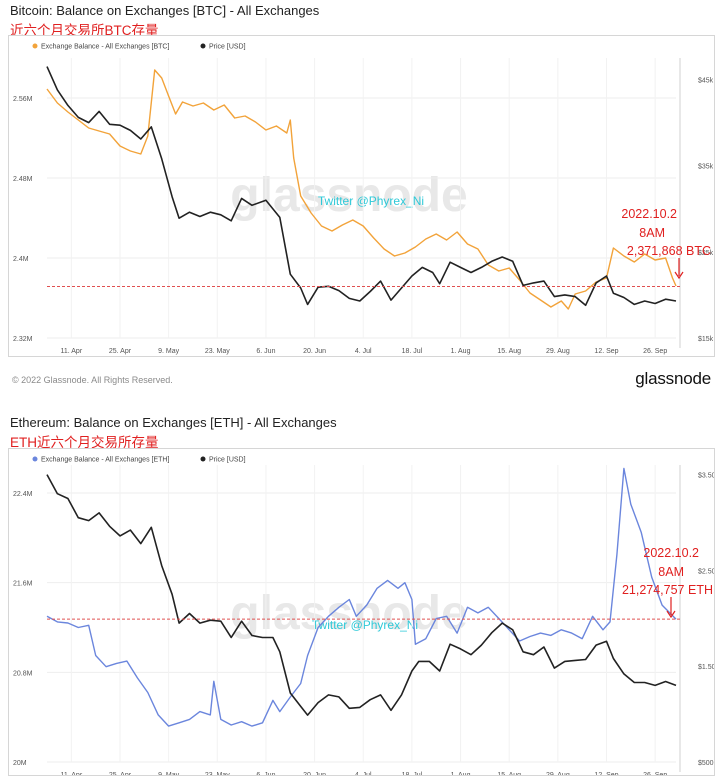 This screenshot has height=780, width=719. I want to click on eth-y-left-tick: 20M, so click(20, 763).